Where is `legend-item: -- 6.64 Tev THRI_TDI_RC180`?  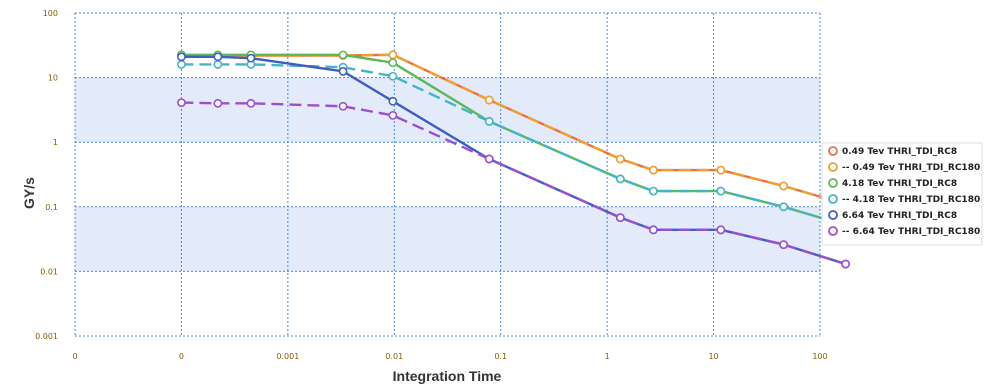
legend-item: -- 6.64 Tev THRI_TDI_RC180 is located at coordinates (904, 231).